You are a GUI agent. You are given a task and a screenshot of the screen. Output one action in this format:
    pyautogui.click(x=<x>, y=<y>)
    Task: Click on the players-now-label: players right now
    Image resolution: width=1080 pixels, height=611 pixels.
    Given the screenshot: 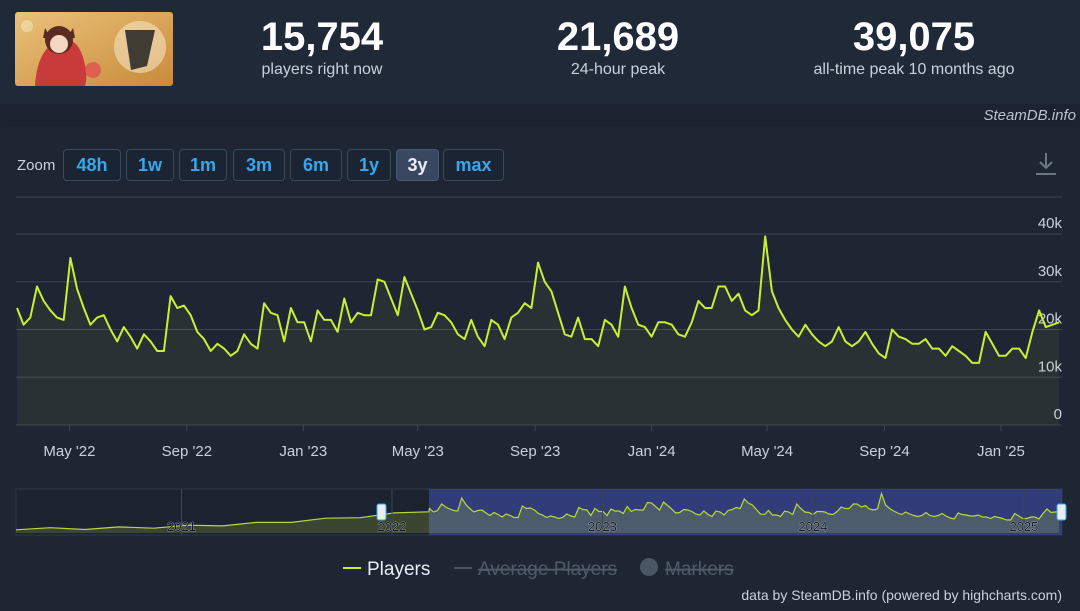 What is the action you would take?
    pyautogui.click(x=322, y=69)
    